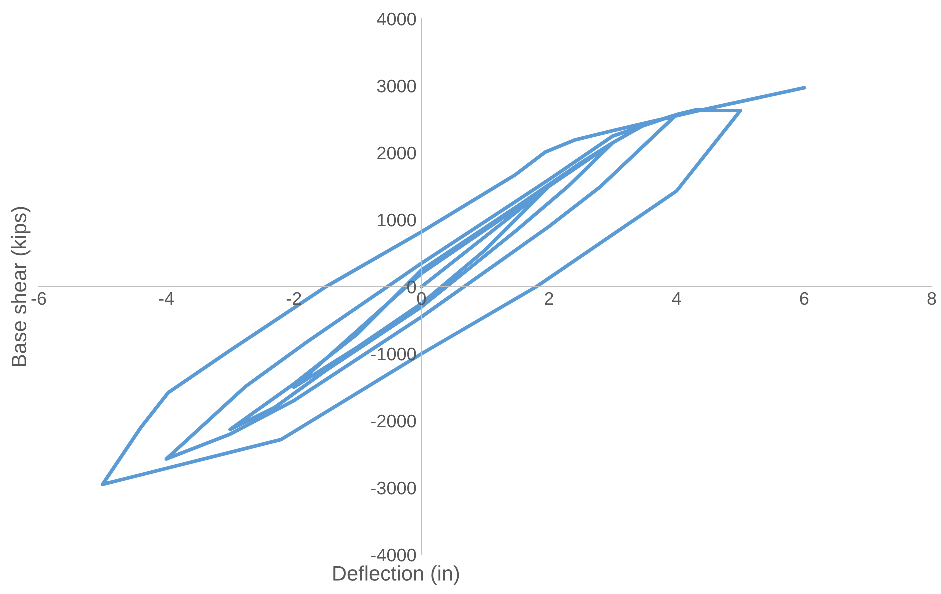 This screenshot has width=941, height=594. Describe the element at coordinates (397, 220) in the screenshot. I see `y-tick-label: 1000` at that location.